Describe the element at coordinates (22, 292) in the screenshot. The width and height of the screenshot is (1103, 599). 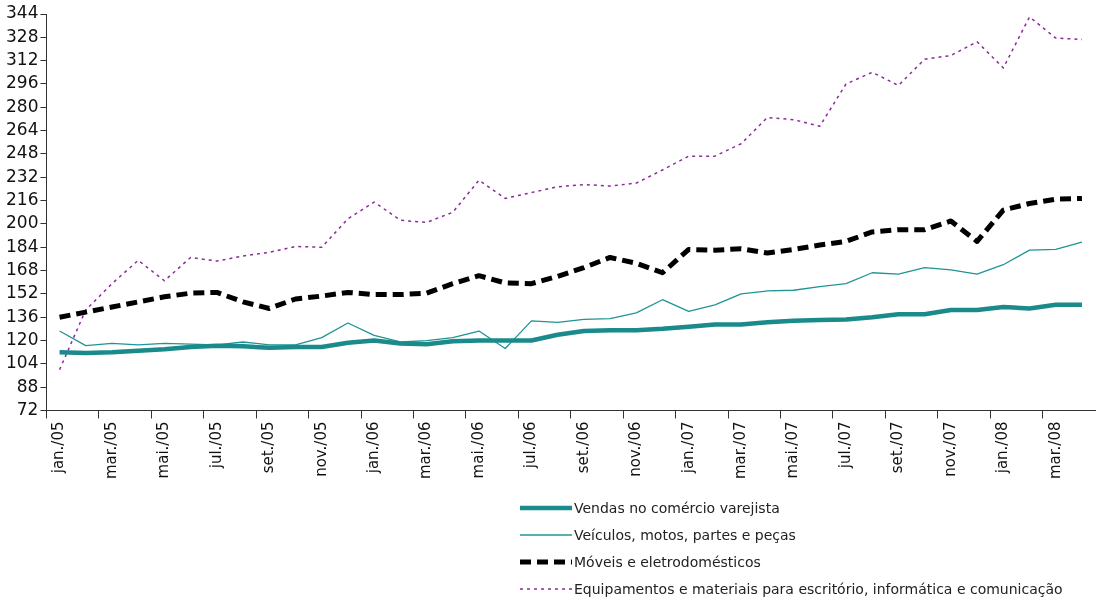
I see `y-tick-label: 152` at that location.